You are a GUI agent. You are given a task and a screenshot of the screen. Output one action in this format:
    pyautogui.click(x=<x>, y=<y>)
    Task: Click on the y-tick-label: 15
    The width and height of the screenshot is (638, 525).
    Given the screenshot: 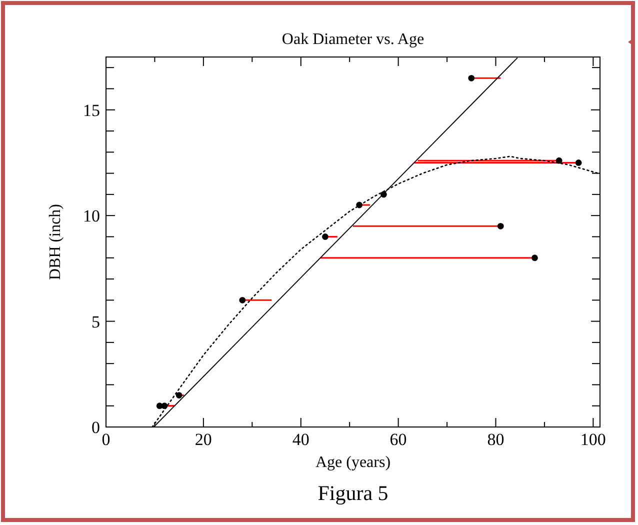 What is the action you would take?
    pyautogui.click(x=91, y=110)
    